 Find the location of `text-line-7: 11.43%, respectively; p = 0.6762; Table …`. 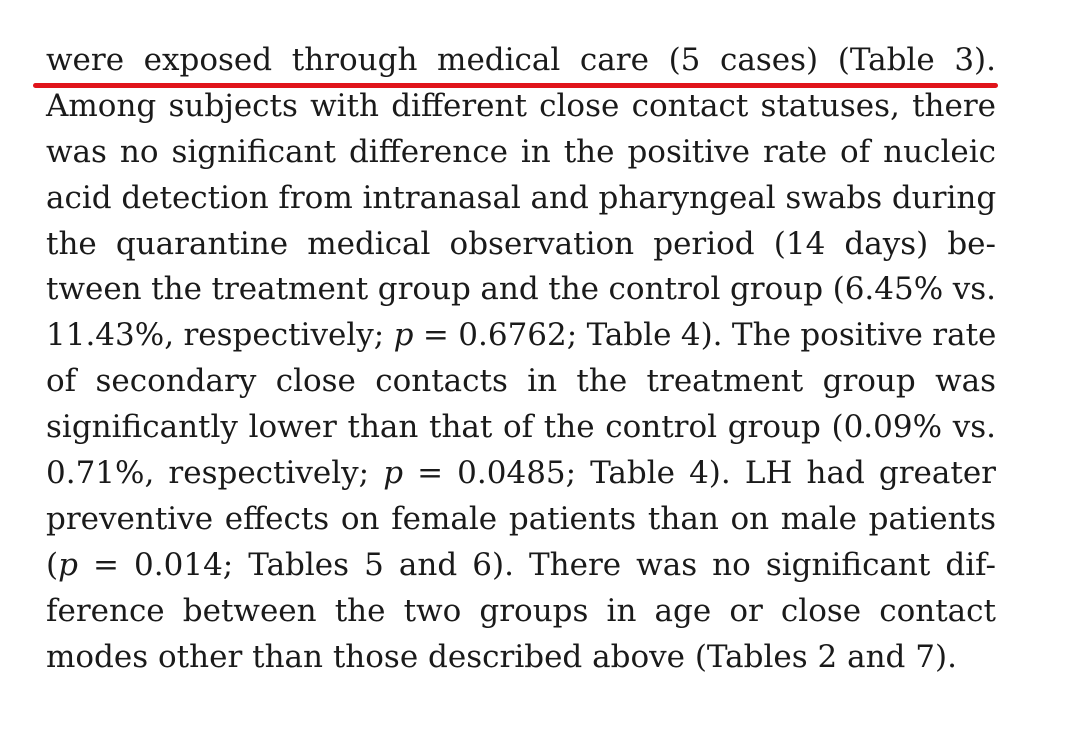

text-line-7: 11.43%, respectively; p = 0.6762; Table … is located at coordinates (521, 336).